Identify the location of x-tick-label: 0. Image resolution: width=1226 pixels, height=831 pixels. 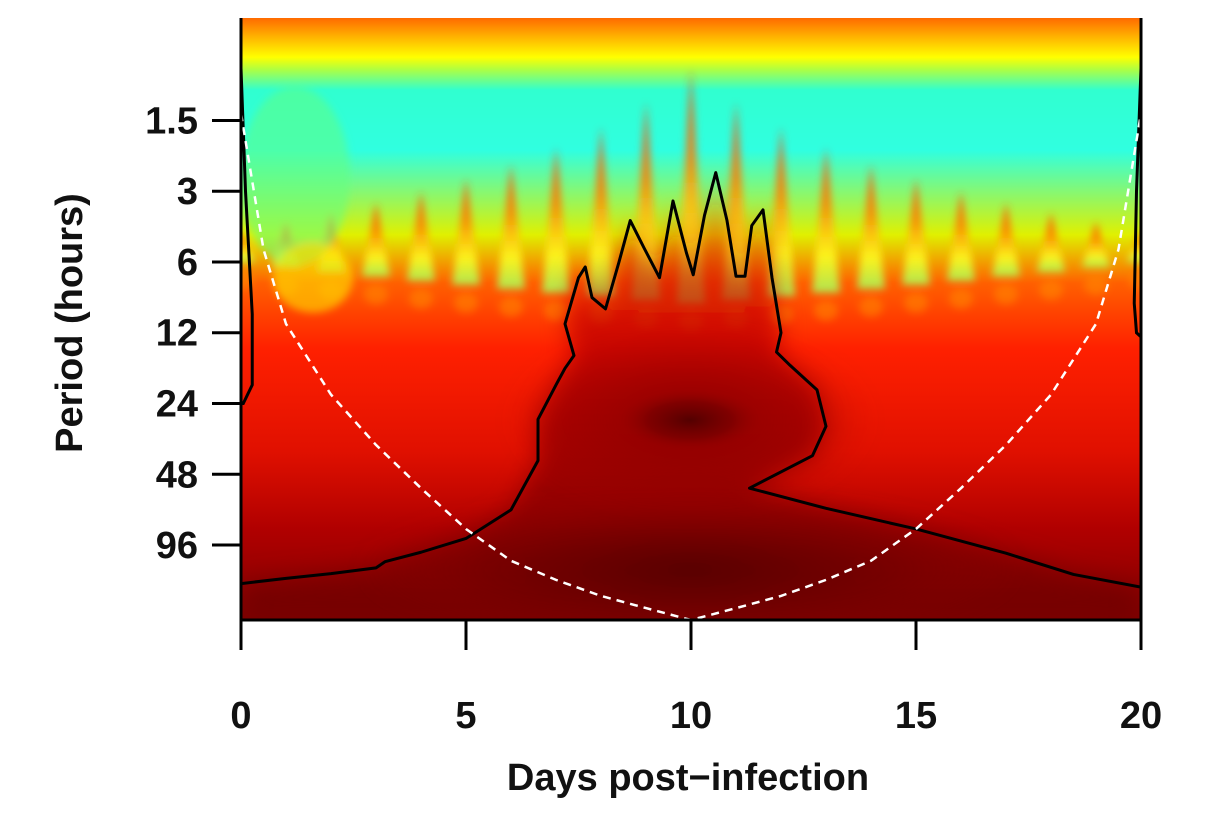
(240, 716).